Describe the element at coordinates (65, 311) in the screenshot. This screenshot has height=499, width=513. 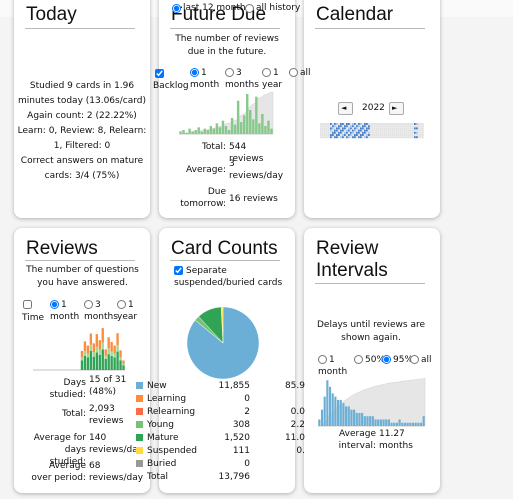
I see `range-label: 1 month` at that location.